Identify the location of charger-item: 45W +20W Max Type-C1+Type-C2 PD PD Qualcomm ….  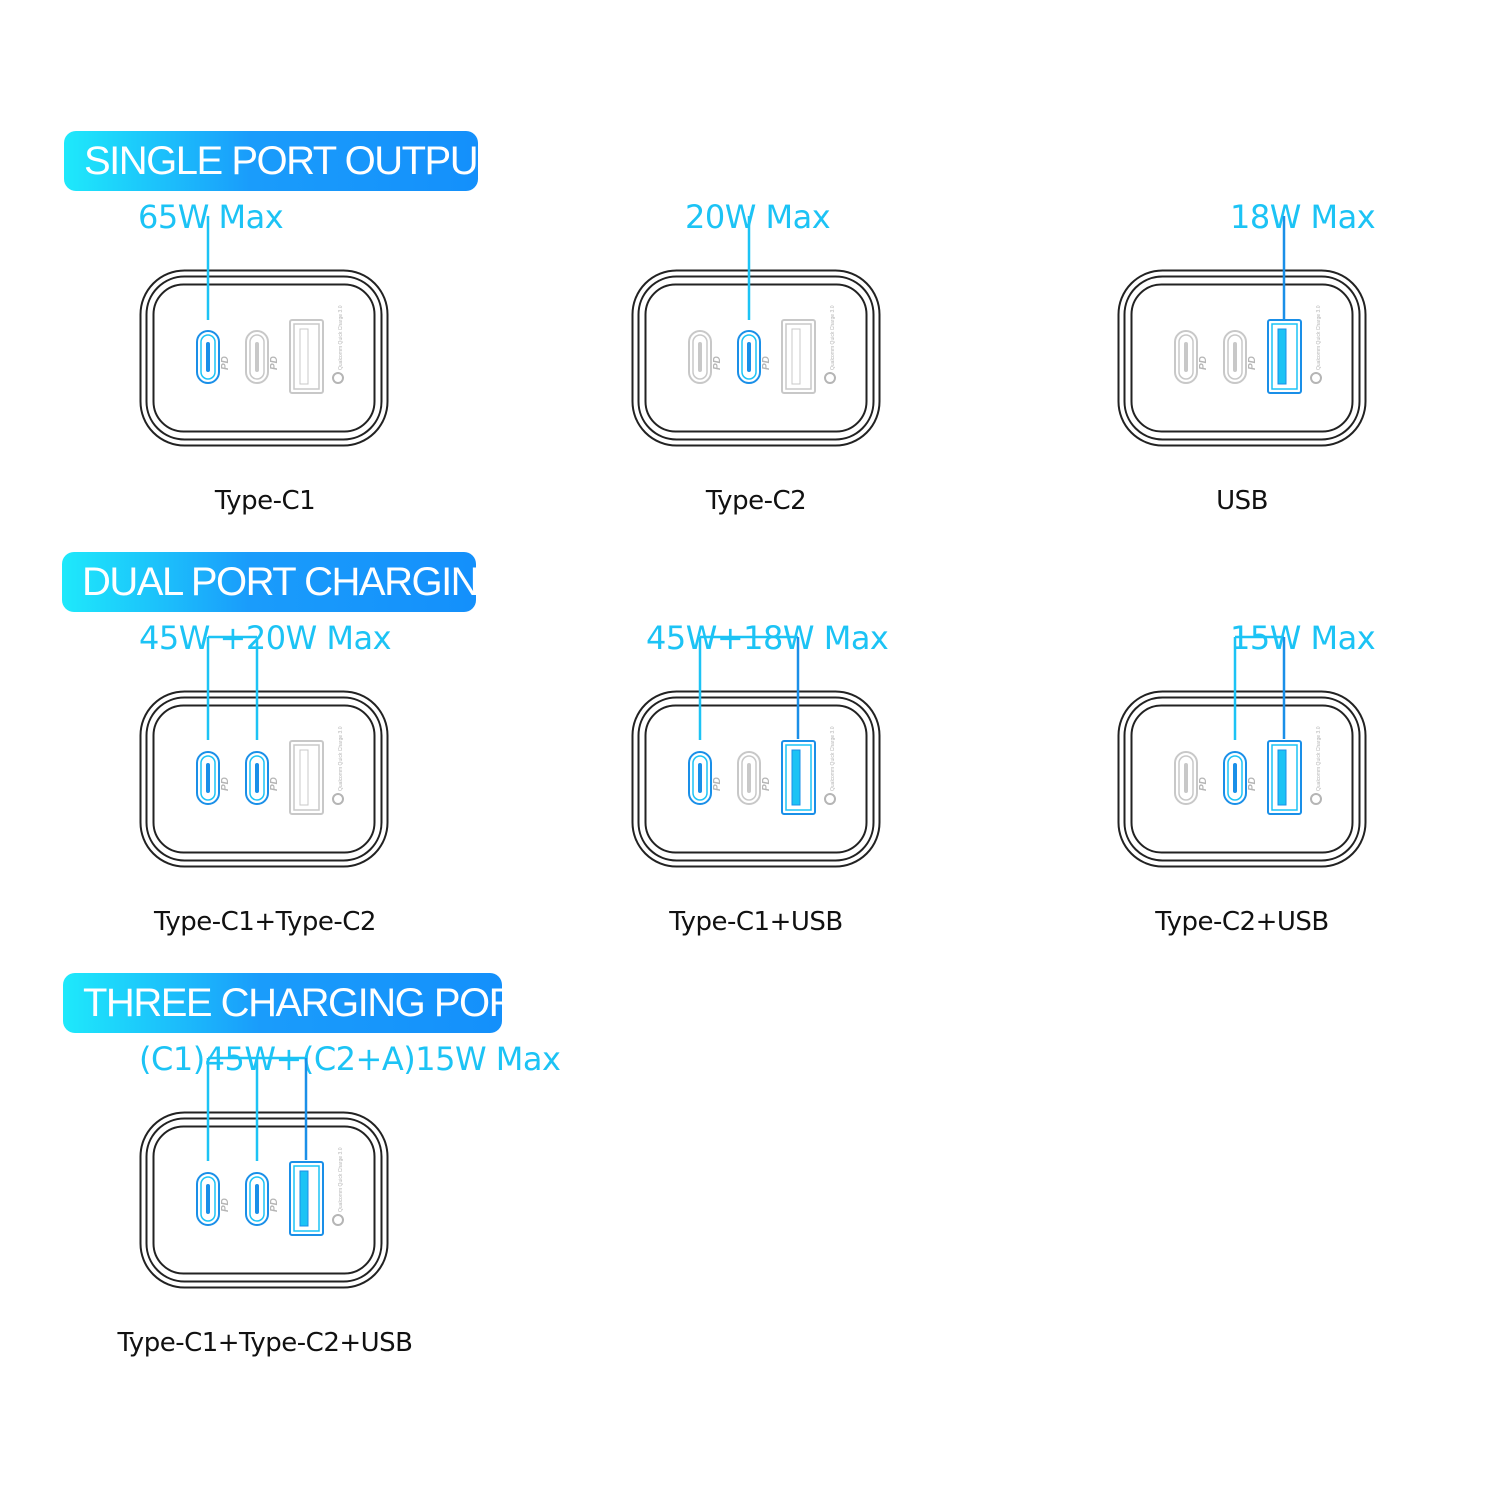
(339, 779).